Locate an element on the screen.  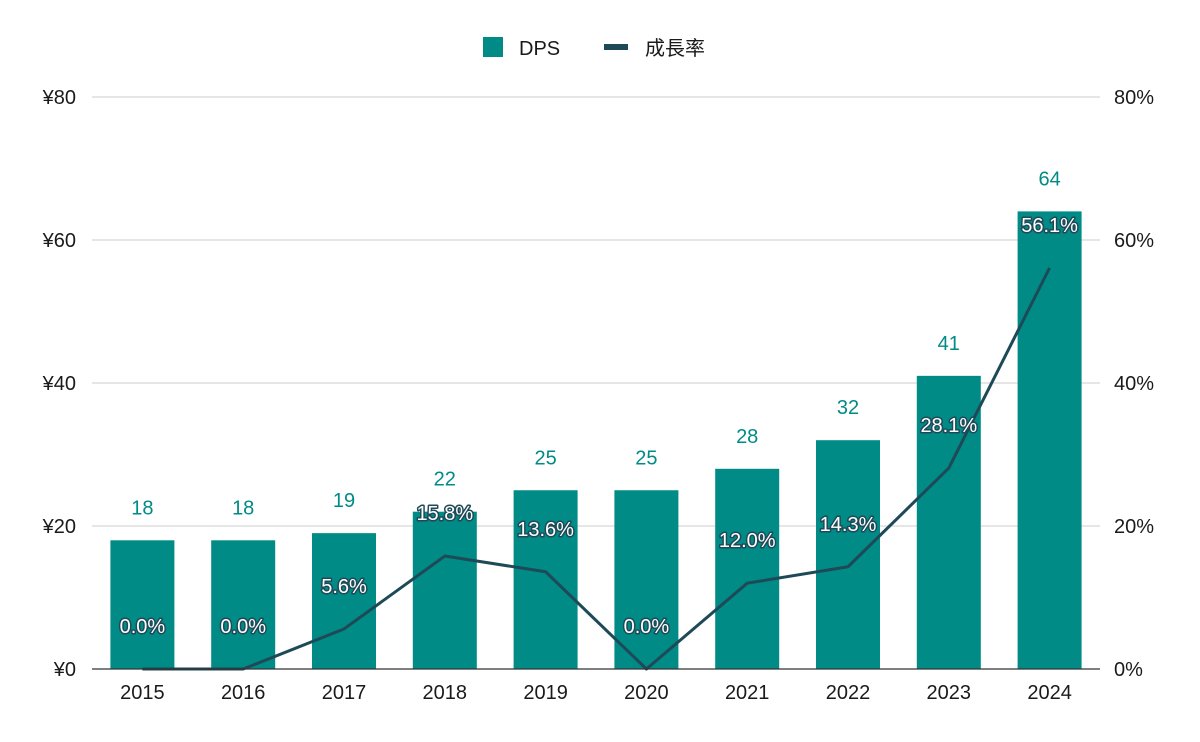
x-tick-label: 2020 is located at coordinates (646, 693).